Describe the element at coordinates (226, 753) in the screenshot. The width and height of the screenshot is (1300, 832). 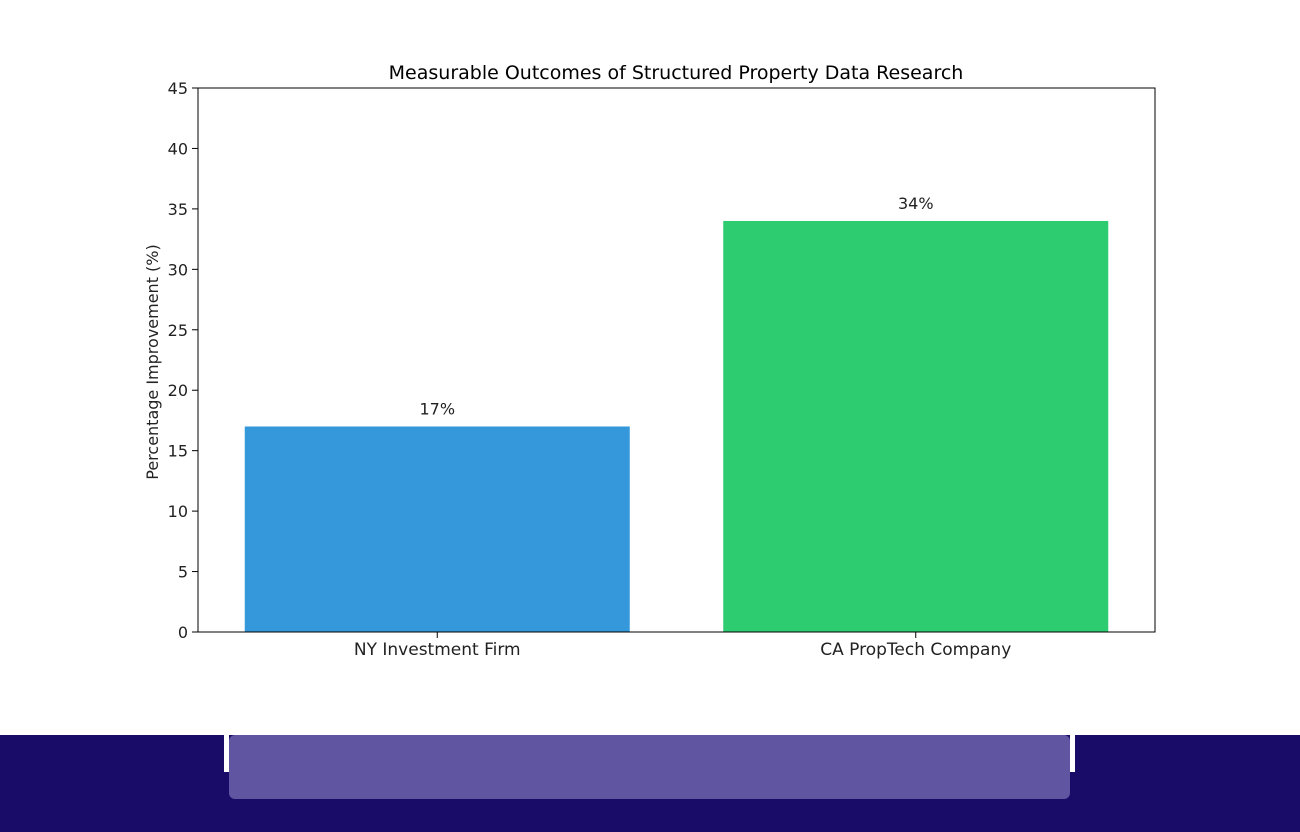
I see `footer-notch-left` at that location.